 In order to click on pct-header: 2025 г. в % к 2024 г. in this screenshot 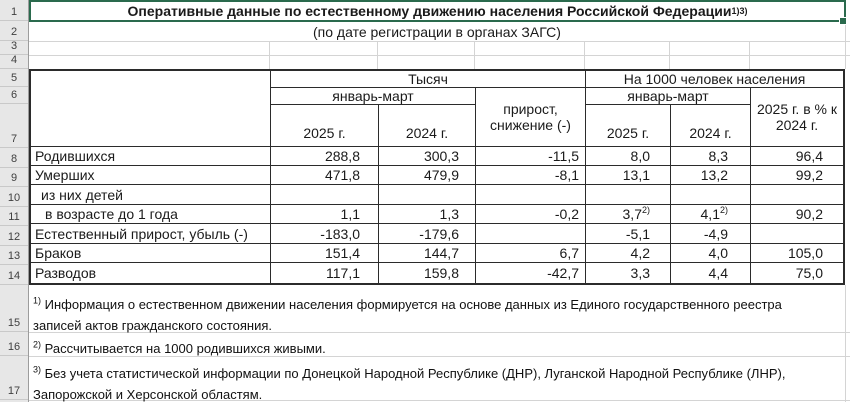, I will do `click(797, 117)`.